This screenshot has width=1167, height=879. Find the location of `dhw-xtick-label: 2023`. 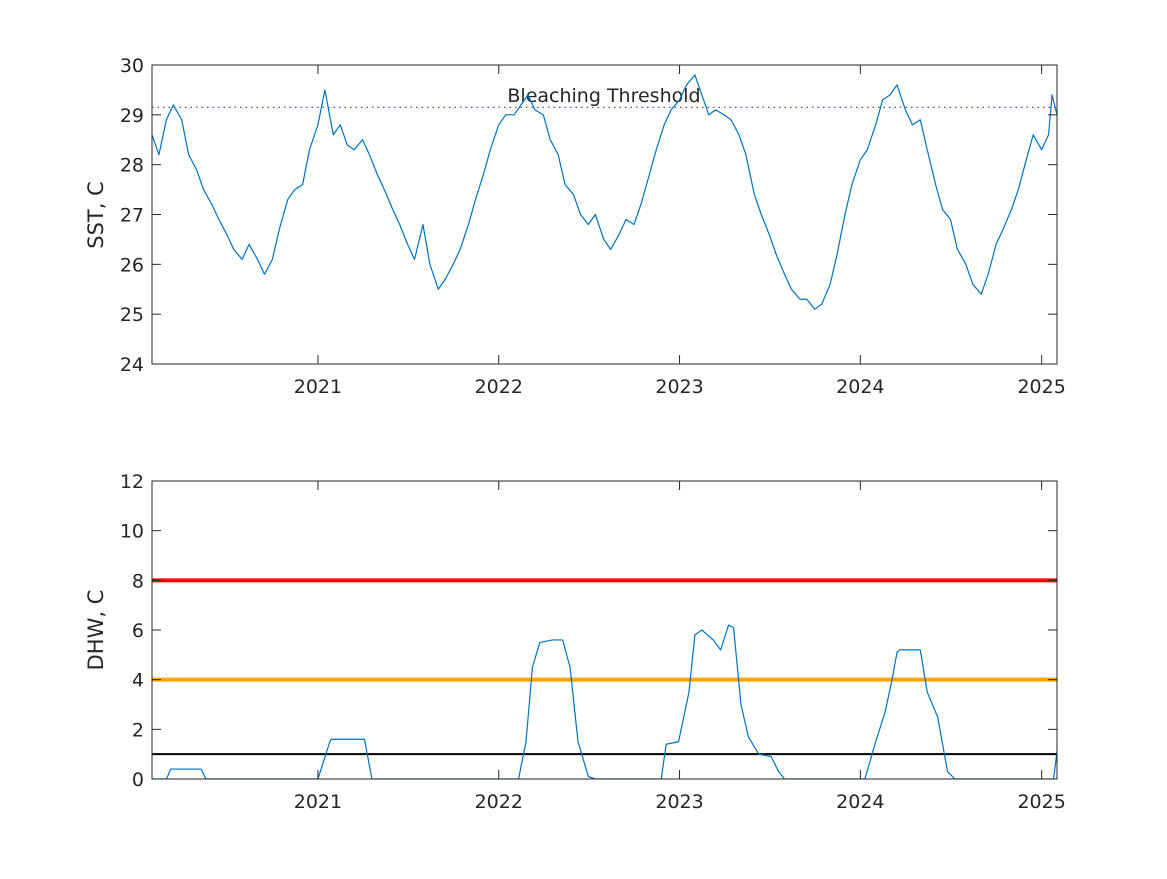

dhw-xtick-label: 2023 is located at coordinates (679, 802).